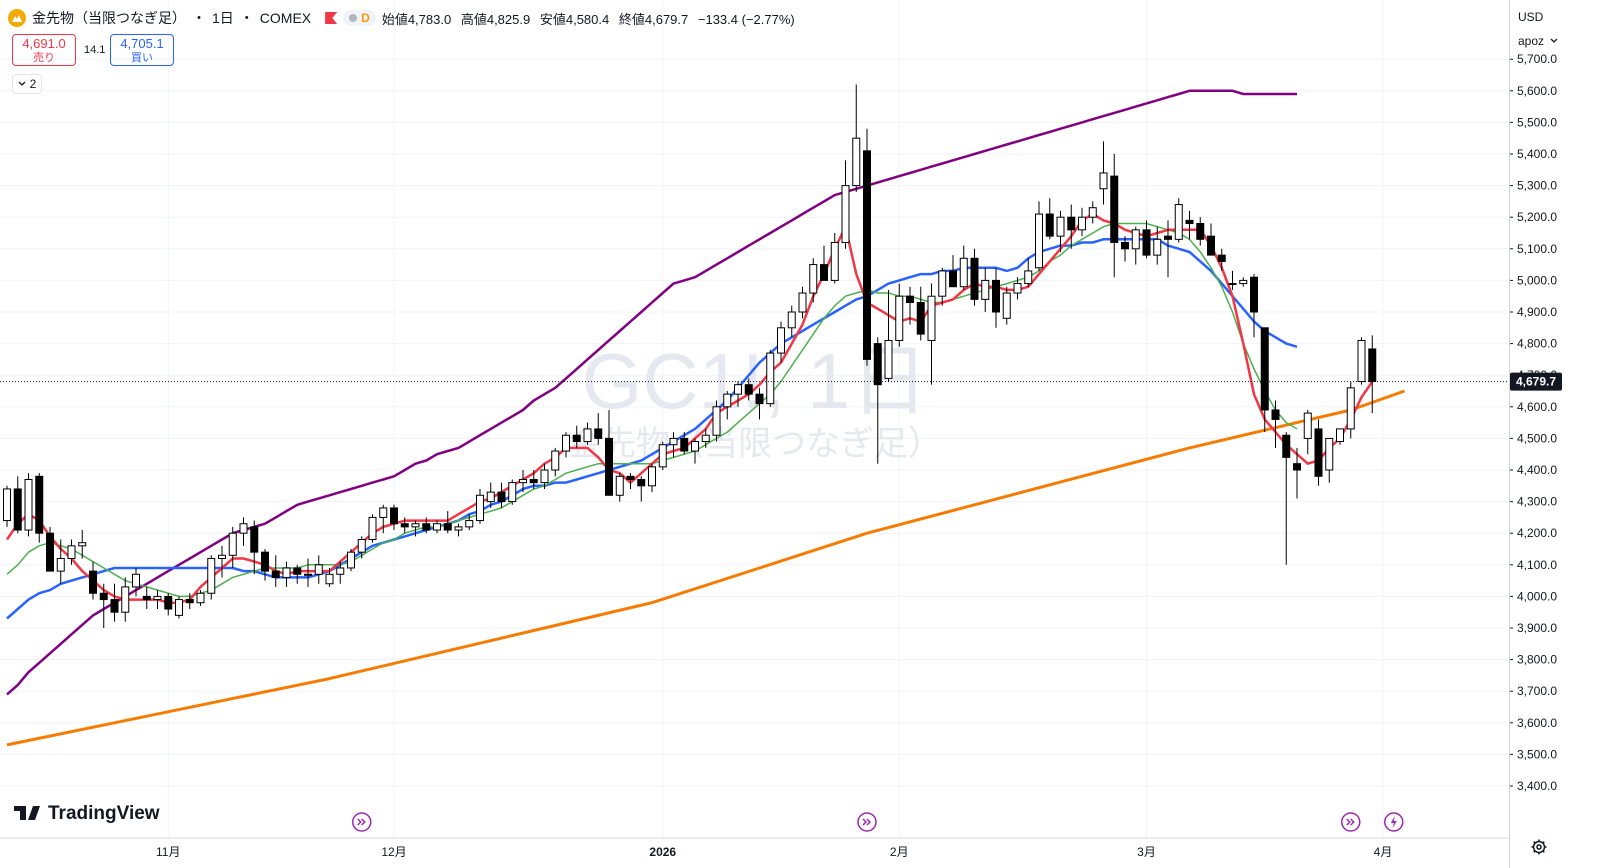 The width and height of the screenshot is (1618, 868). Describe the element at coordinates (1537, 660) in the screenshot. I see `price-tick-label: 3,800.0` at that location.